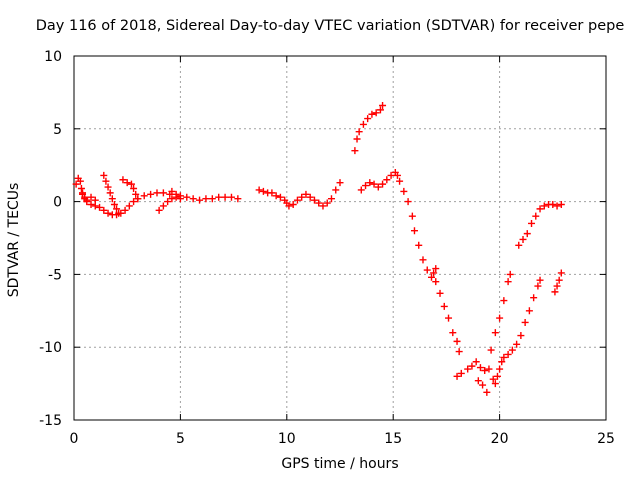  I want to click on x-tick-label: 25, so click(606, 439).